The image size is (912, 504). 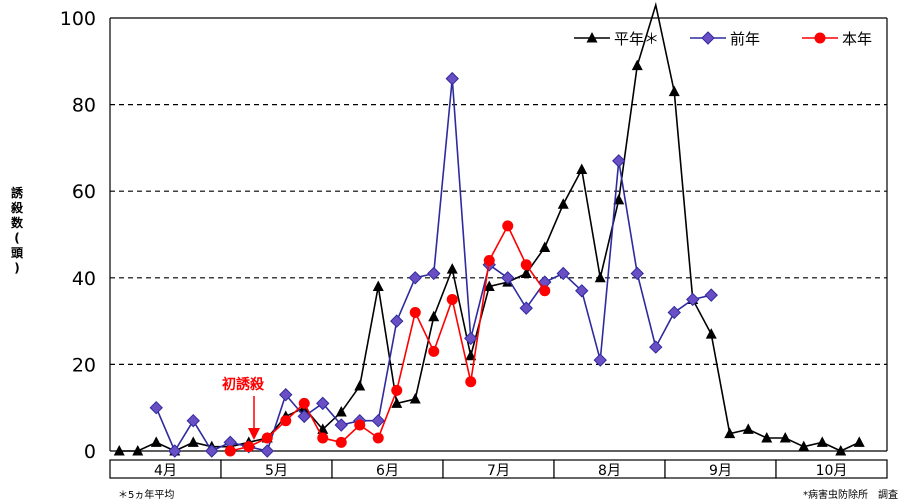 What do you see at coordinates (720, 471) in the screenshot?
I see `month-label-6: 9月` at bounding box center [720, 471].